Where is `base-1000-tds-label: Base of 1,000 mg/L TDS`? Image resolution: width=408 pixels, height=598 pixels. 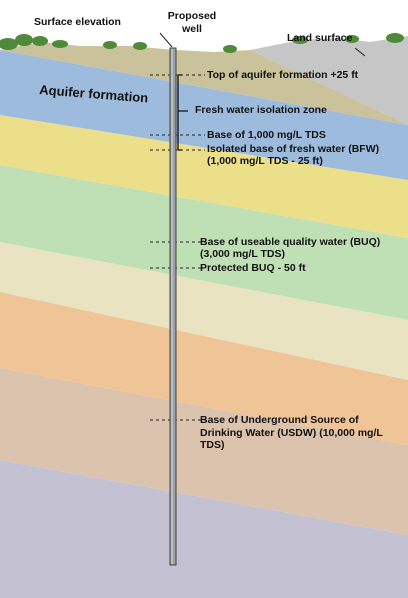
base-1000-tds-label: Base of 1,000 mg/L TDS is located at coordinates (266, 135).